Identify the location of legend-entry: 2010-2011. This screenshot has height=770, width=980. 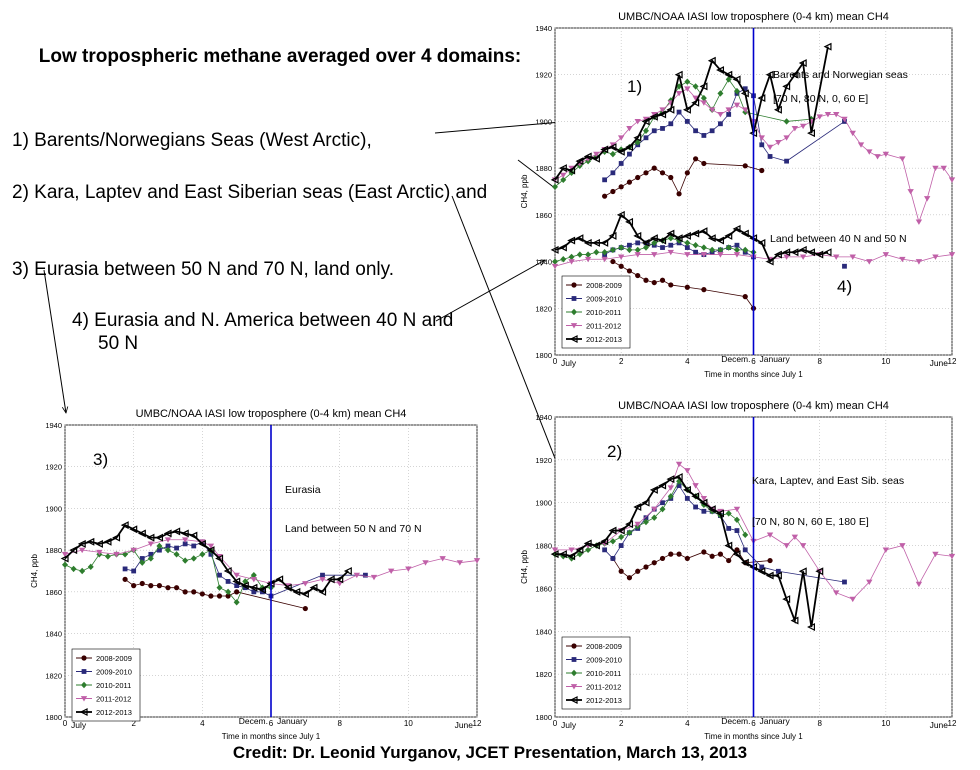
(603, 673).